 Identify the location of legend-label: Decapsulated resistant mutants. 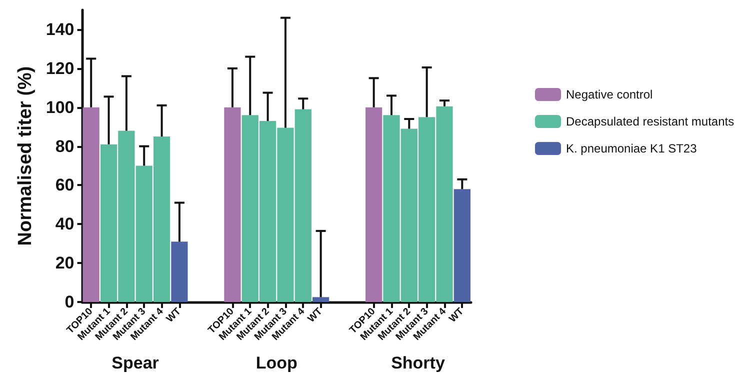
(650, 121).